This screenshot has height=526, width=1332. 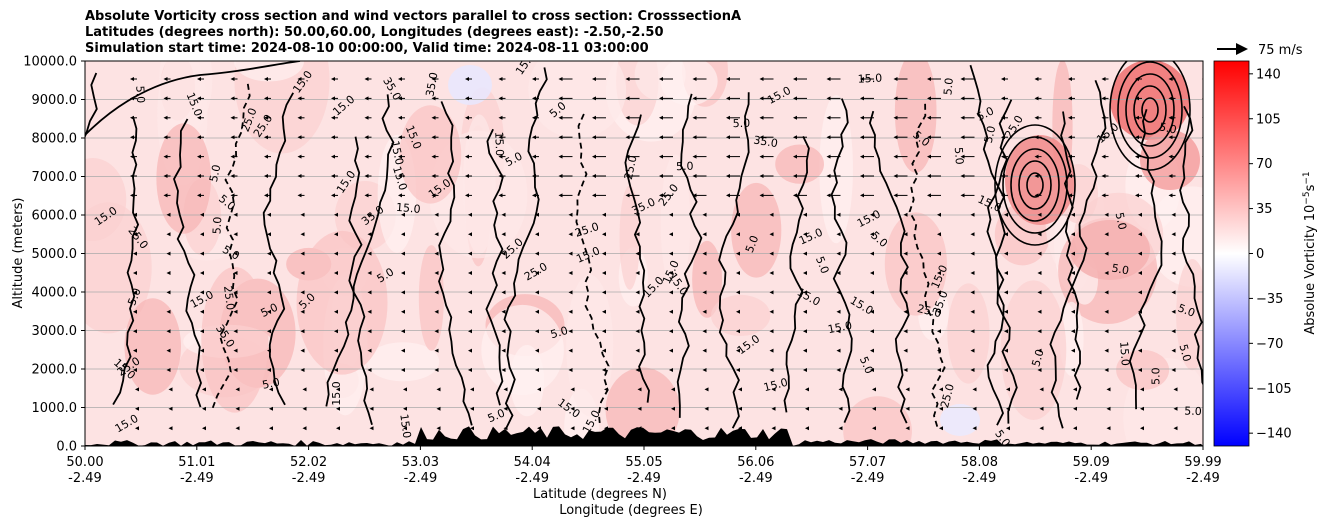 What do you see at coordinates (600, 494) in the screenshot?
I see `x-axis-label-latitude: Latitude (degrees N)` at bounding box center [600, 494].